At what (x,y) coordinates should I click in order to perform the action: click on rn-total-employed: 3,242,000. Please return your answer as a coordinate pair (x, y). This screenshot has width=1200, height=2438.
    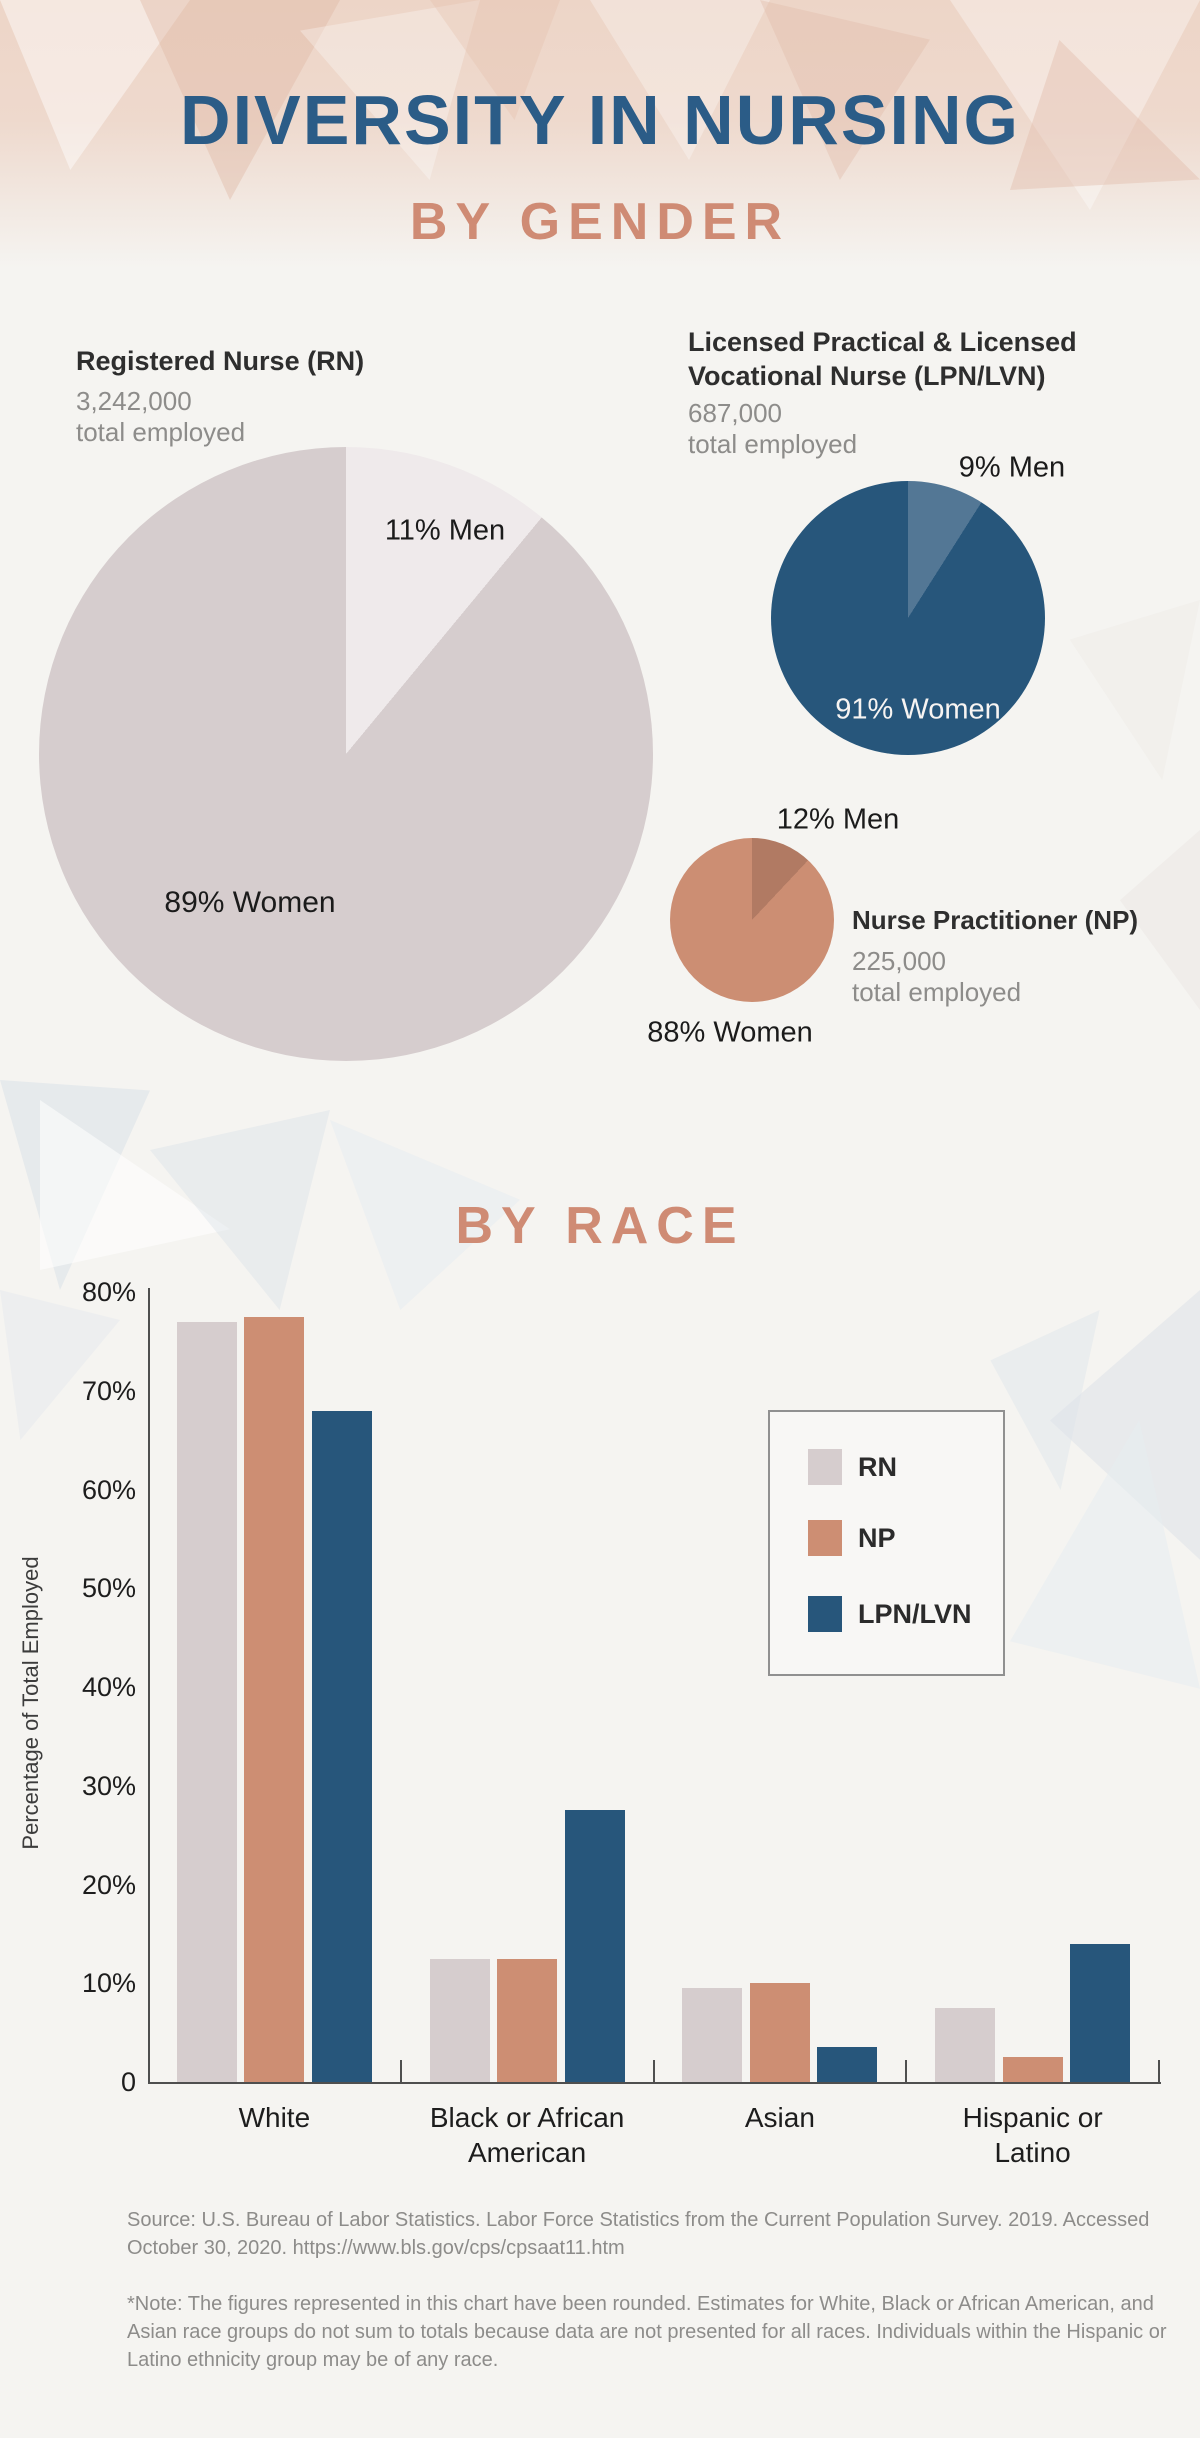
    Looking at the image, I should click on (134, 401).